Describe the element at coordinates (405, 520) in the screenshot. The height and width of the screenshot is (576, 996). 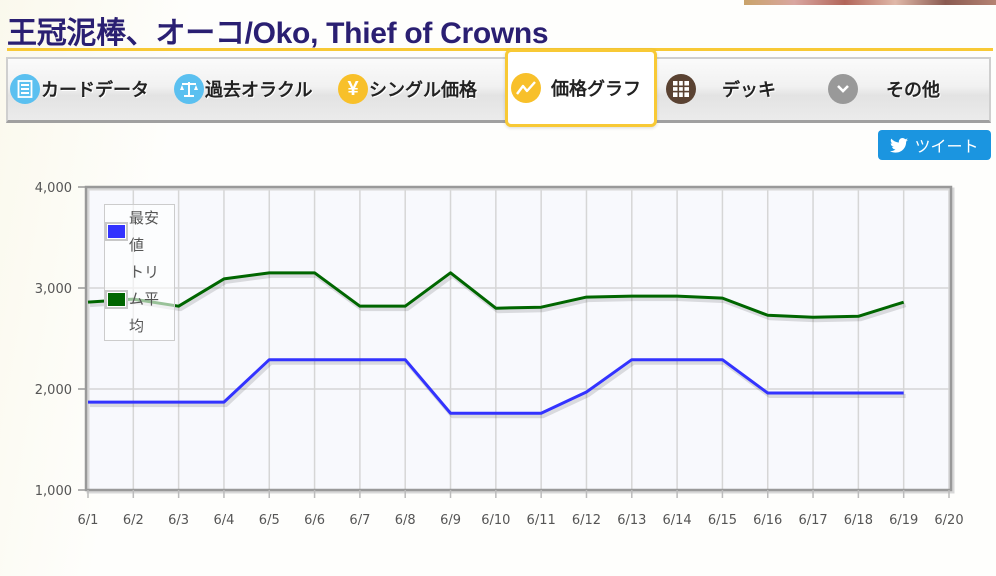
I see `svg-text: 6/8` at that location.